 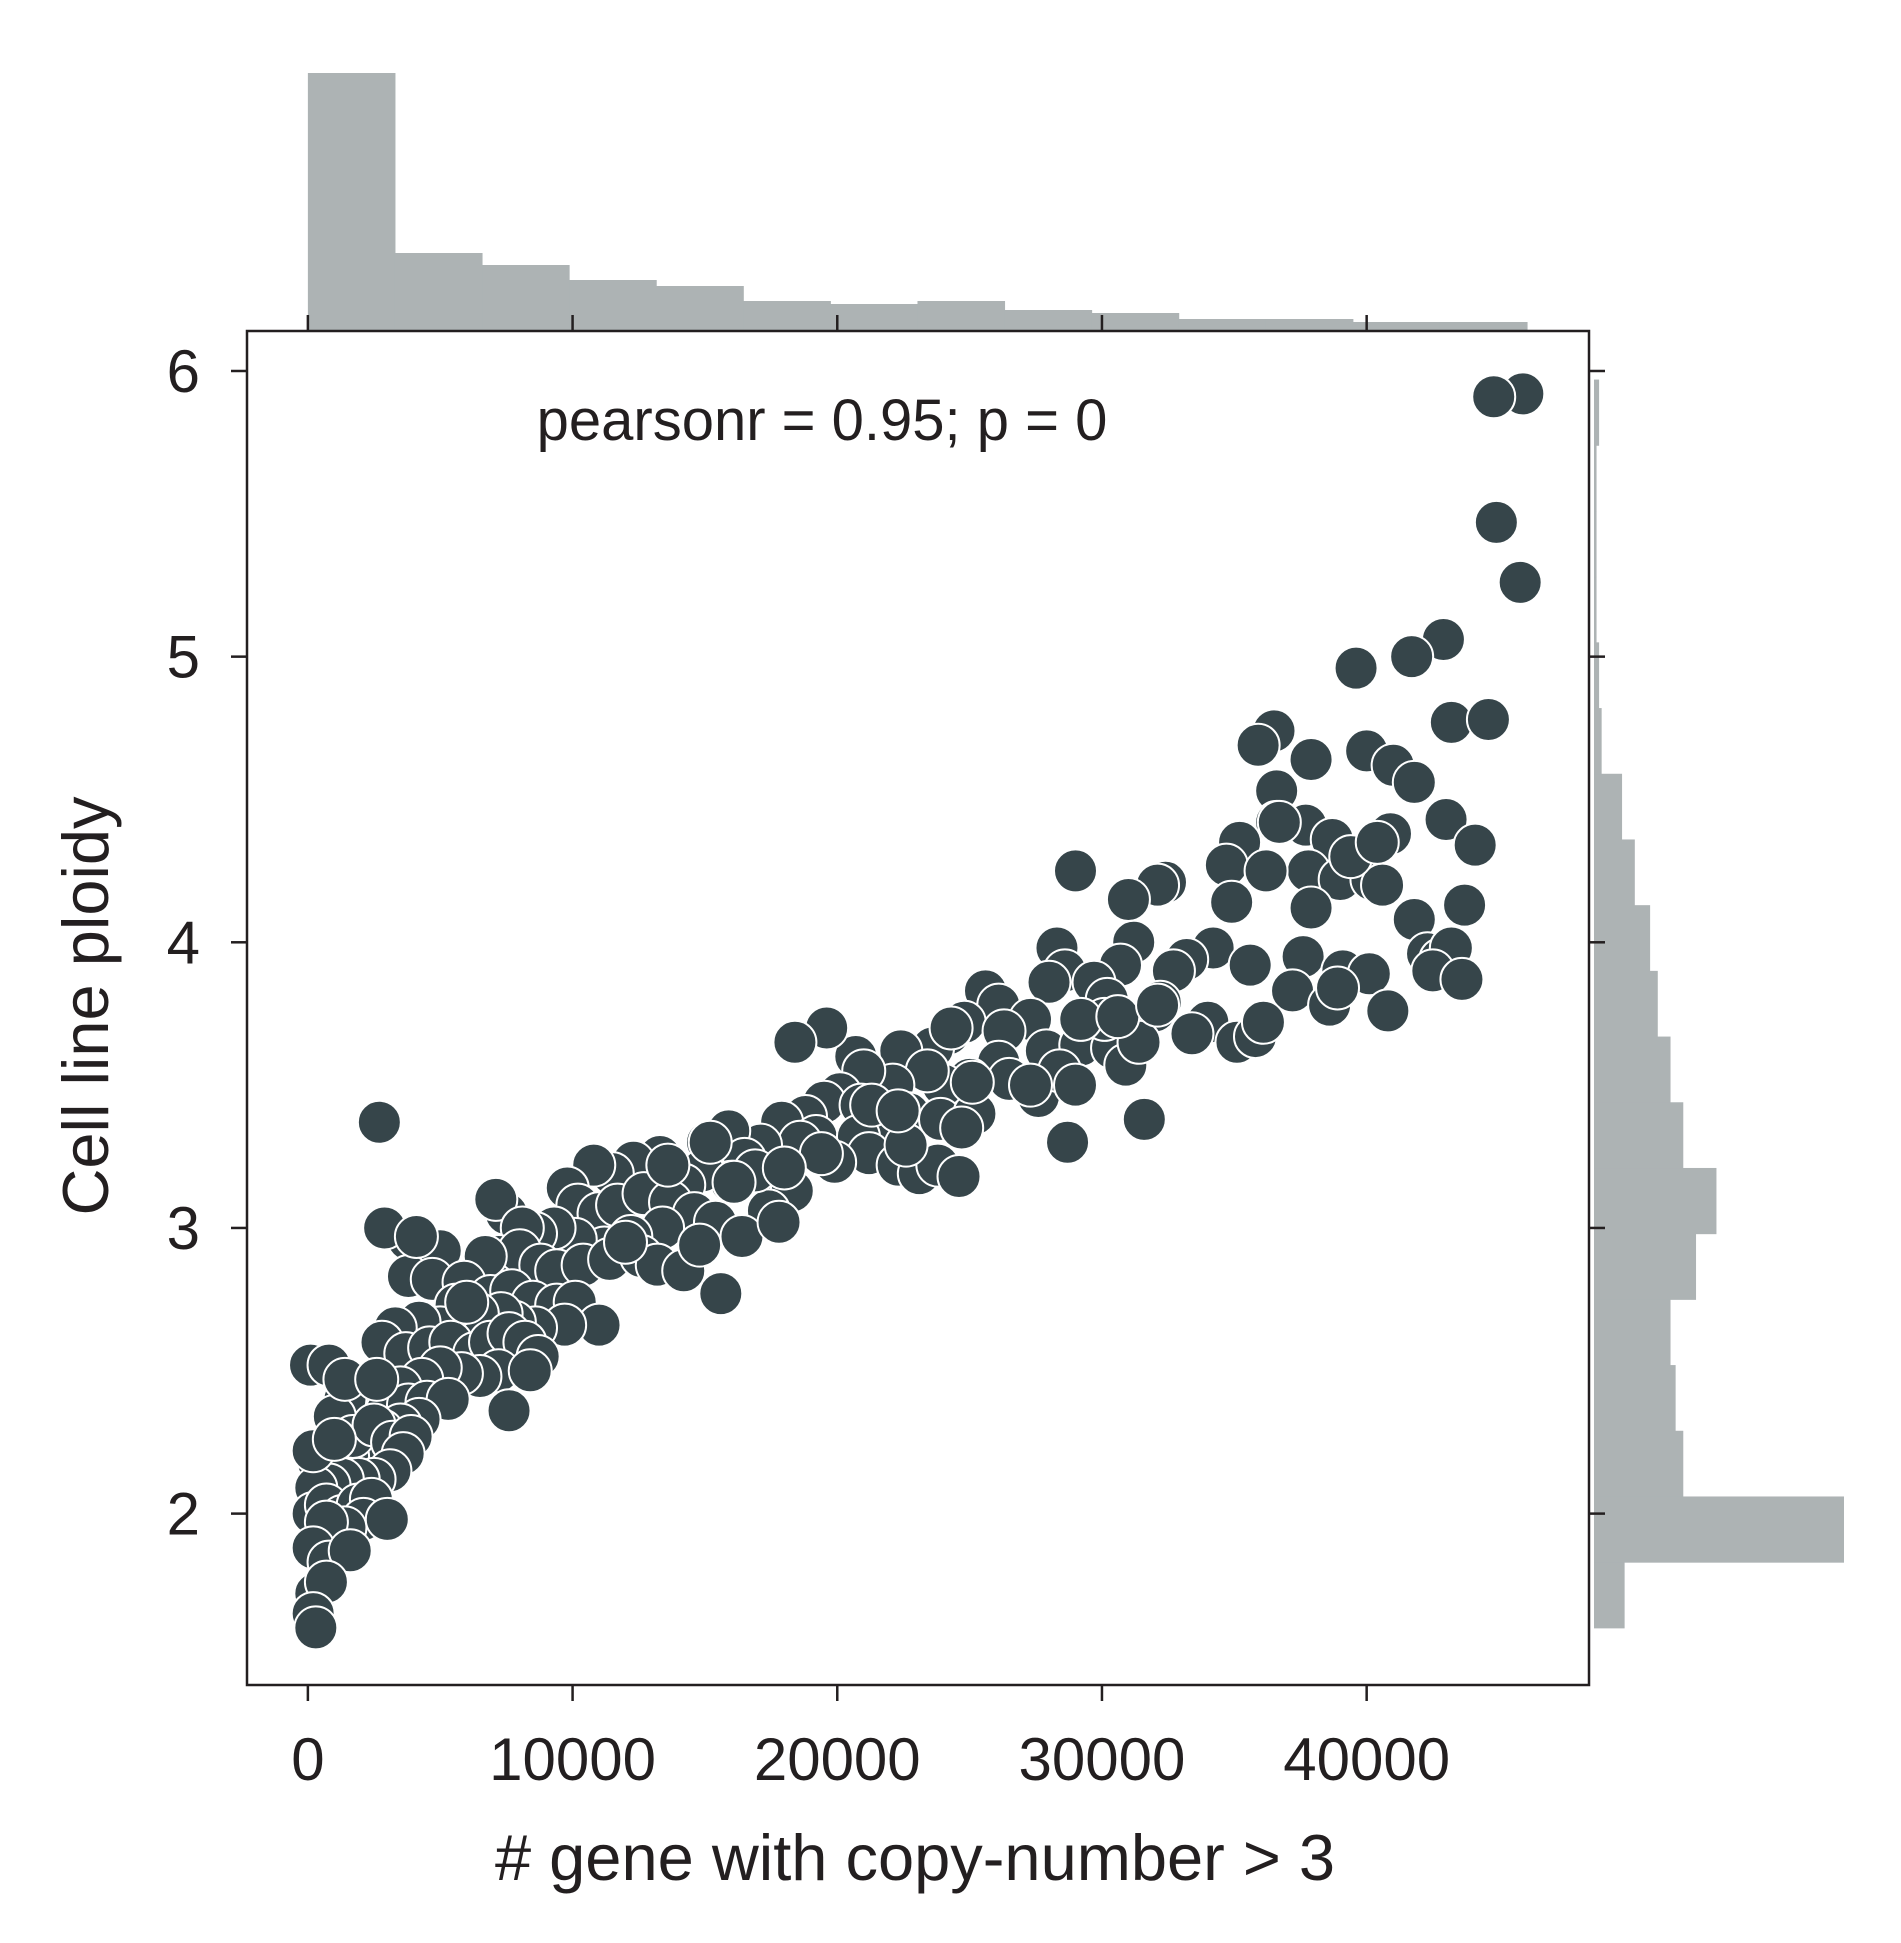 I want to click on y-tick-label: 6, so click(x=183, y=371).